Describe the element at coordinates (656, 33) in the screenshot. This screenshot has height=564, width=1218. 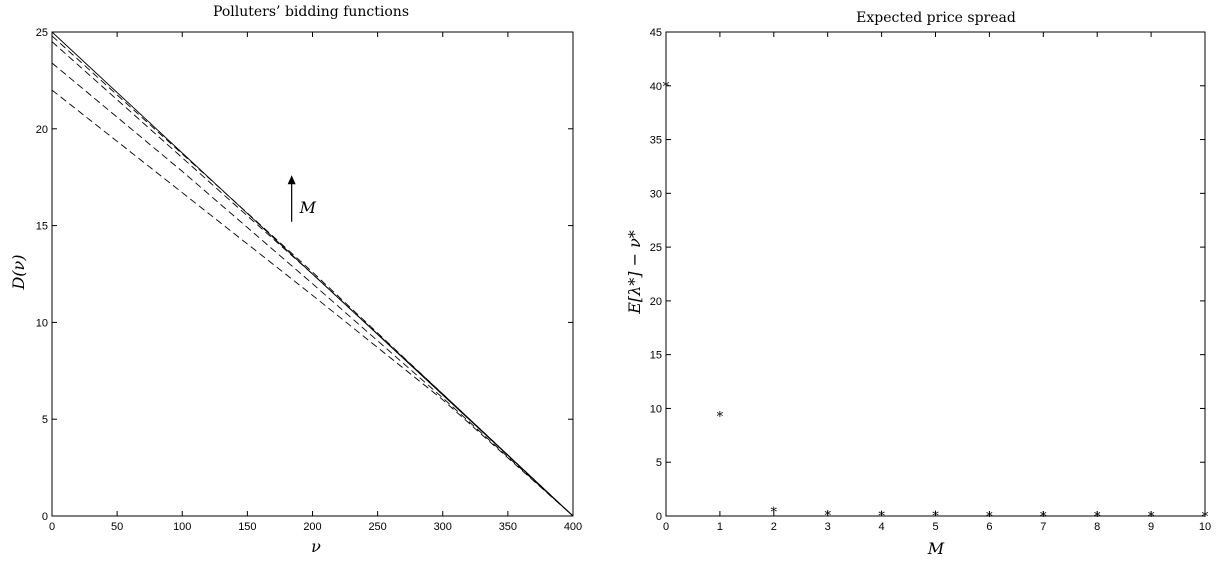
I see `right-y-tick-label: 45` at that location.